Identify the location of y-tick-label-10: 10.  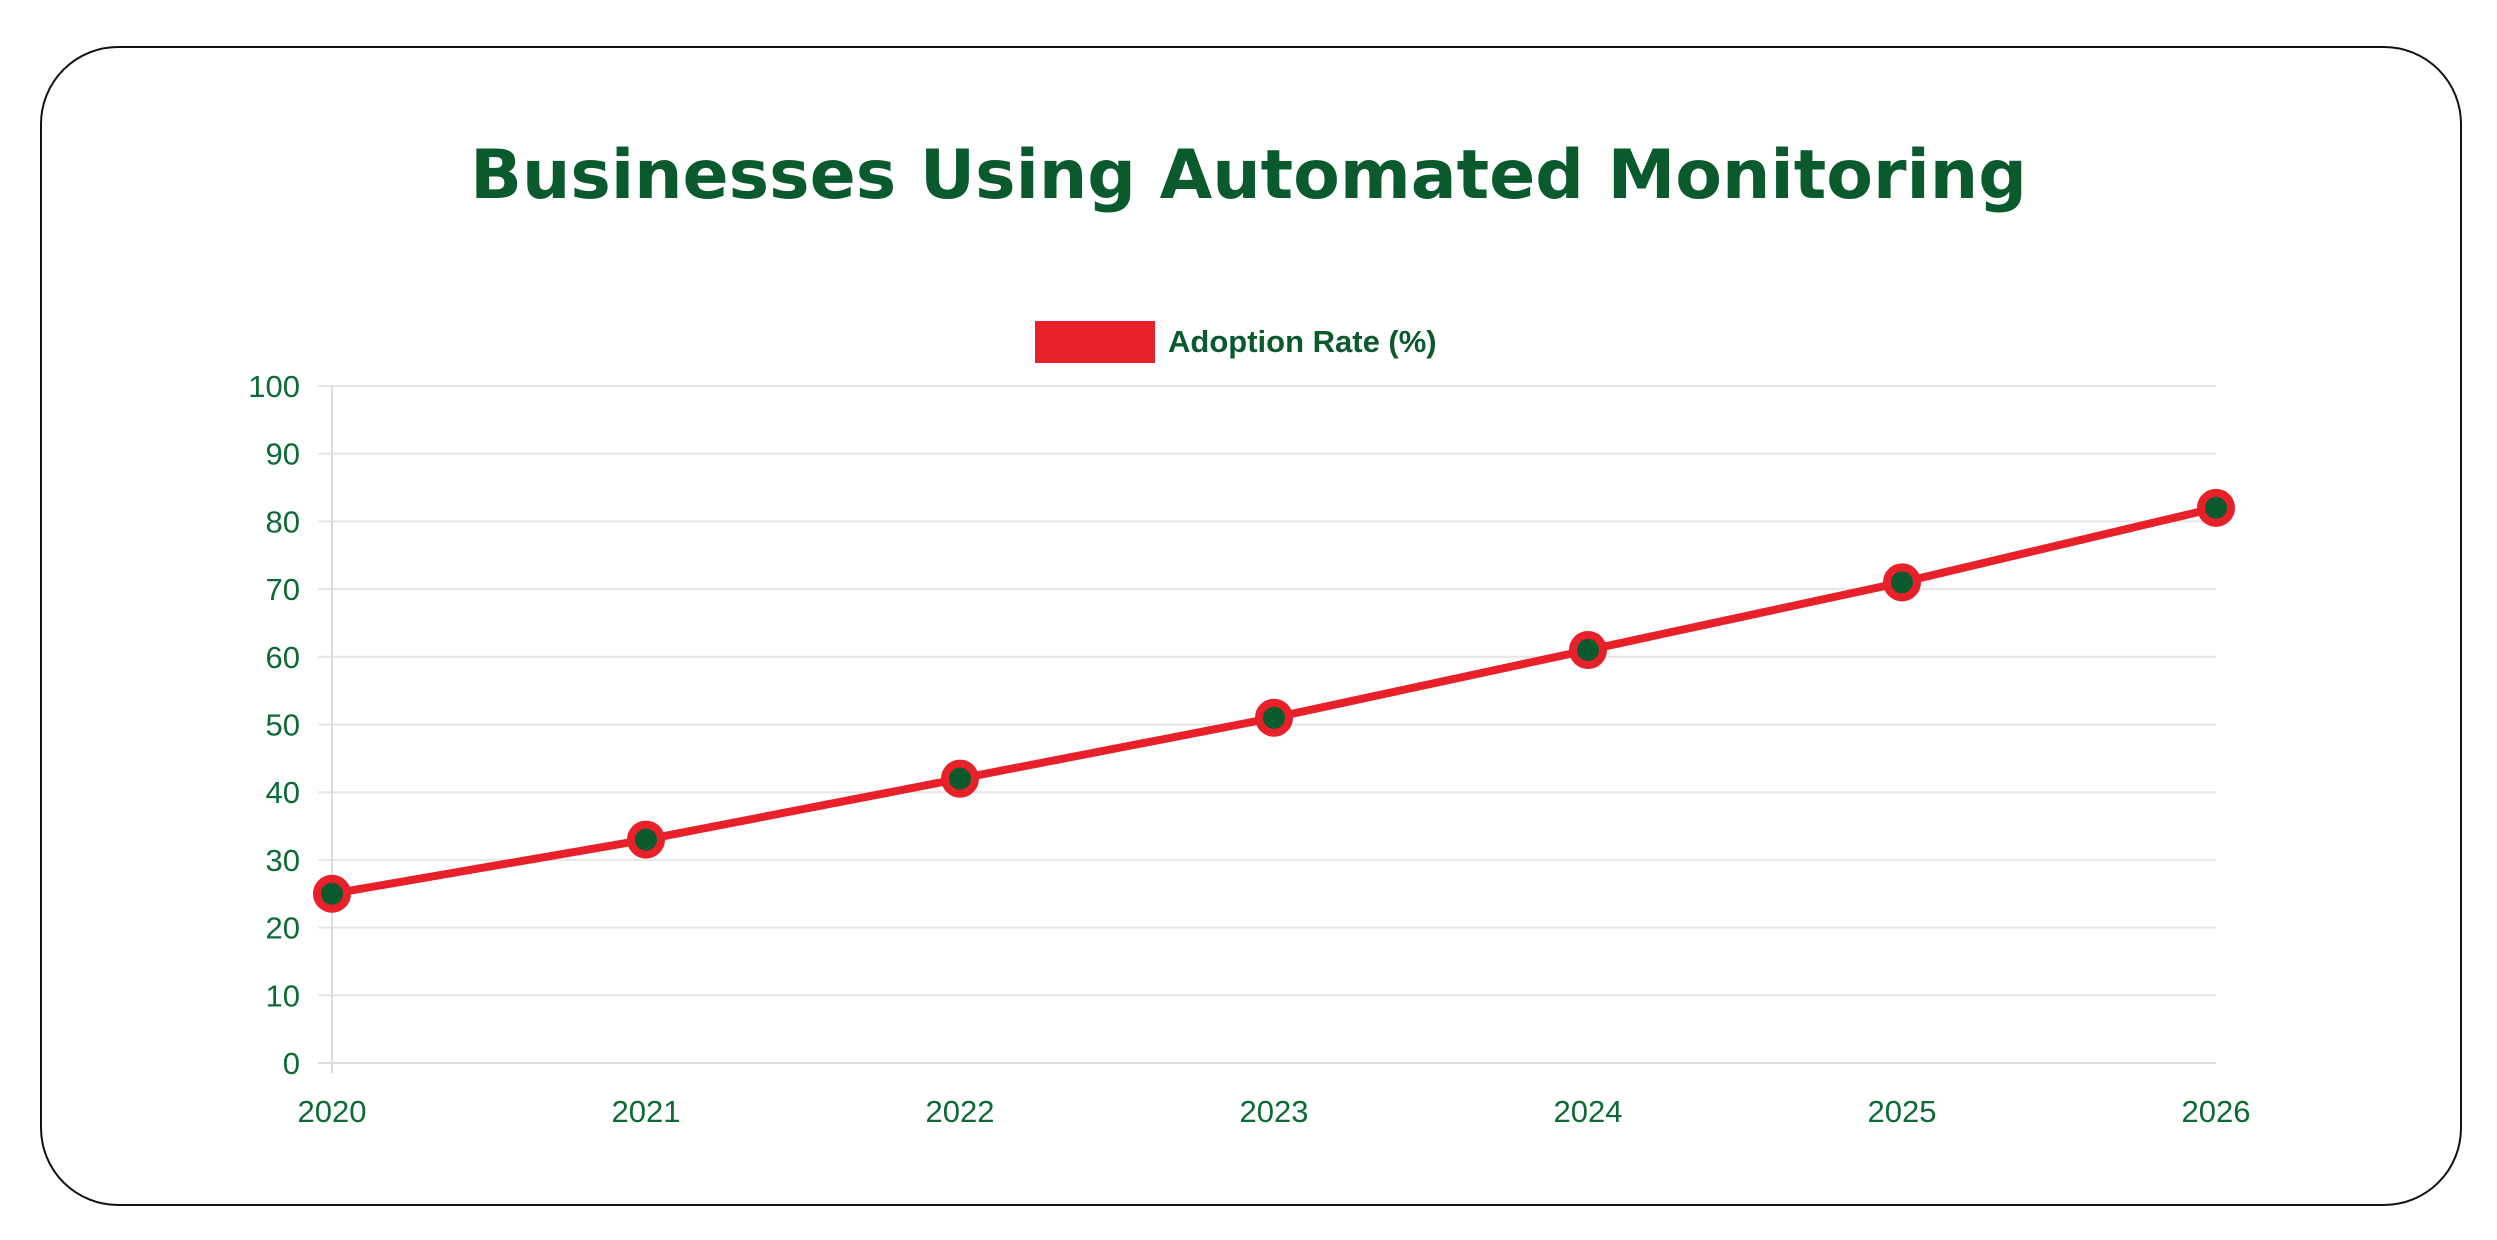
(283, 995).